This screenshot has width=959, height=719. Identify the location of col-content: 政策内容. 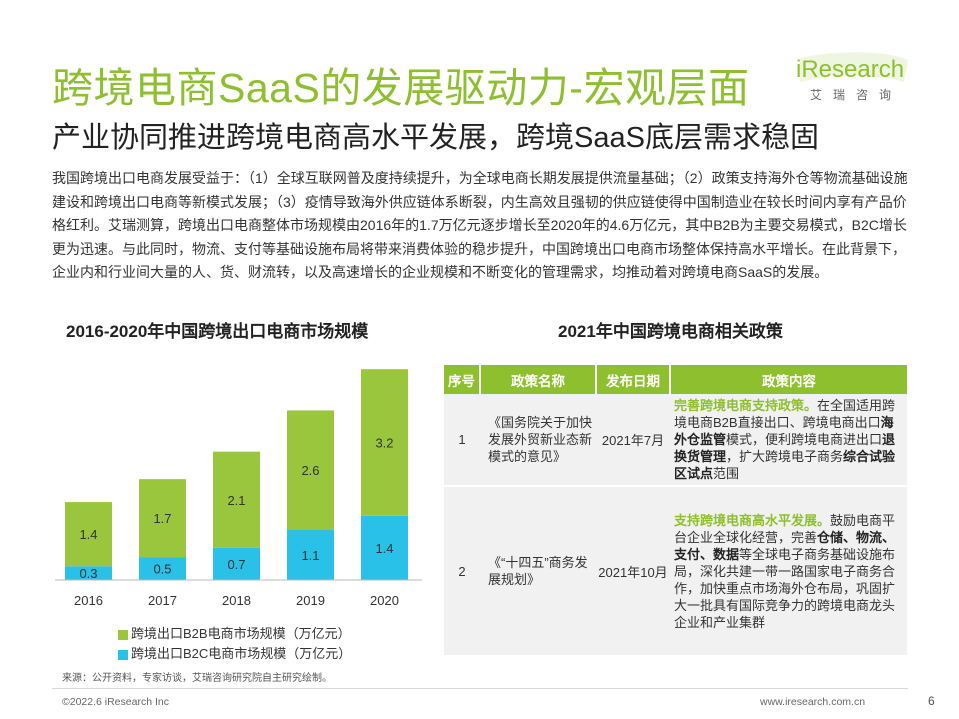
(788, 379).